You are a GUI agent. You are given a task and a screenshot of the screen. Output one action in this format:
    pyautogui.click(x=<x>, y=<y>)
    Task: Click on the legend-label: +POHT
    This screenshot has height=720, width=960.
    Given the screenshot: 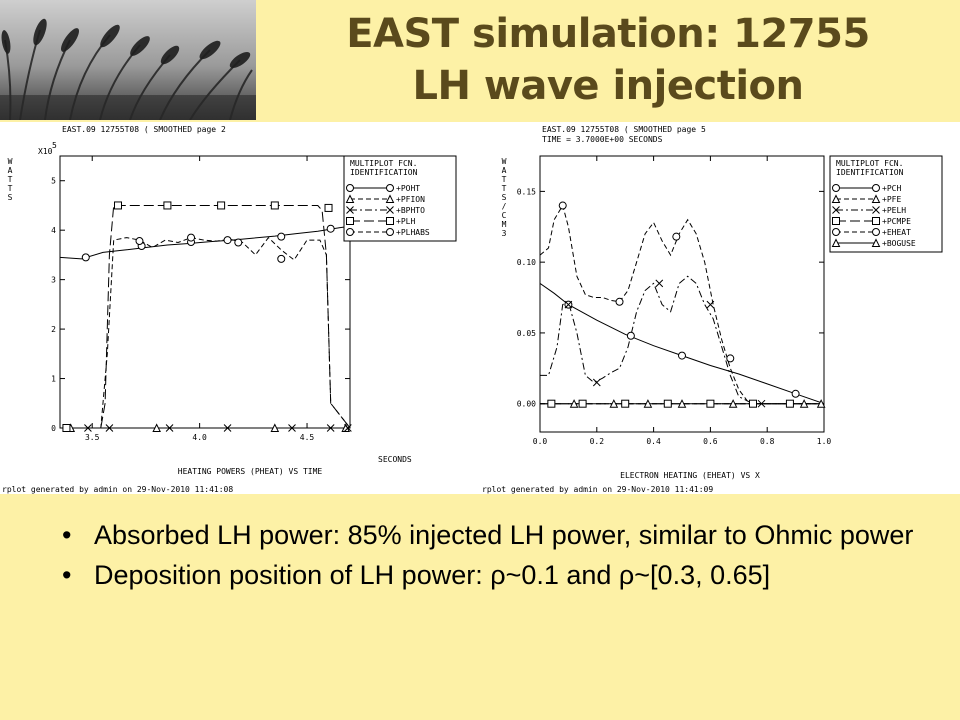 What is the action you would take?
    pyautogui.click(x=408, y=188)
    